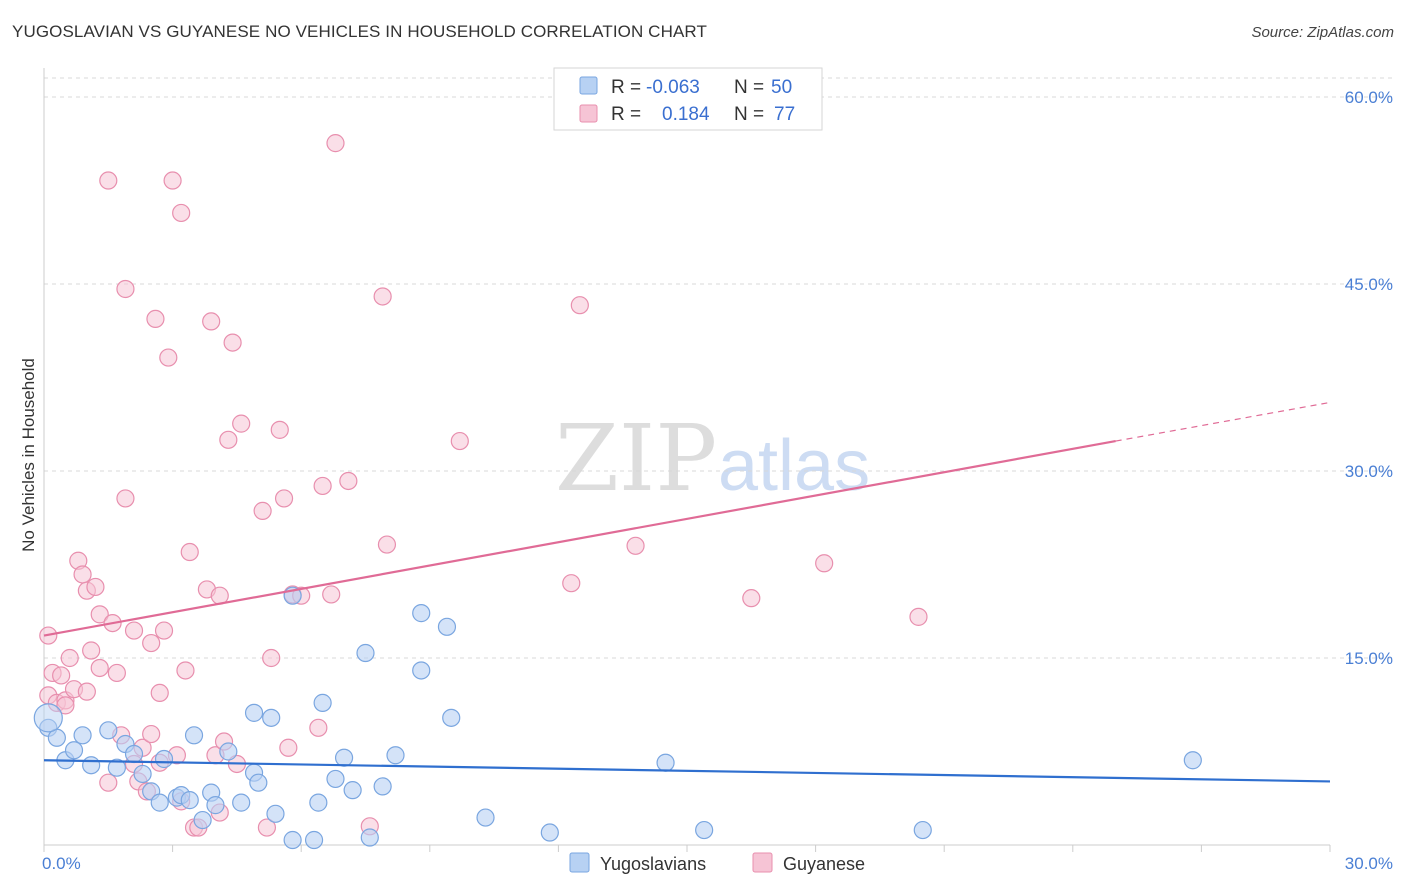 This screenshot has width=1406, height=892. Describe the element at coordinates (781, 87) in the screenshot. I see `legend-n-value-1: 50` at that location.